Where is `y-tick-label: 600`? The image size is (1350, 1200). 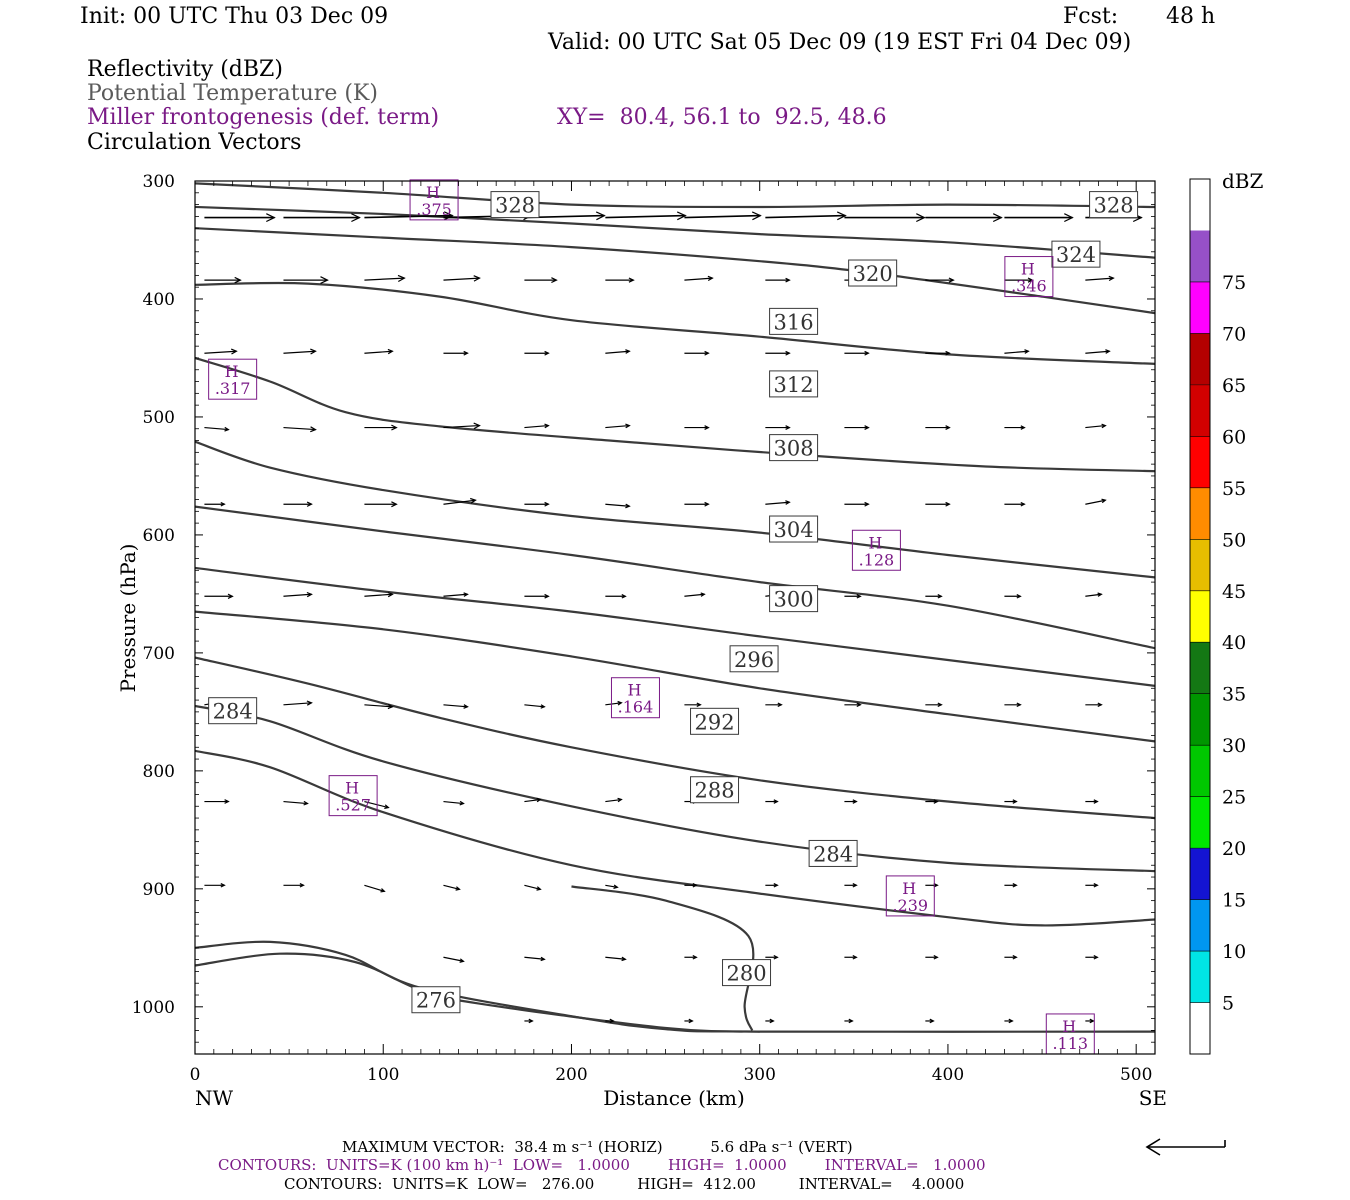 y-tick-label: 600 is located at coordinates (159, 536).